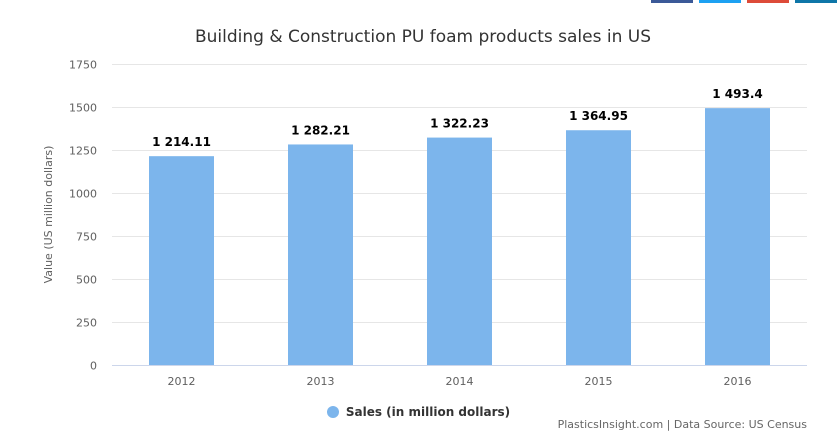 This screenshot has width=837, height=441. Describe the element at coordinates (672, 1) in the screenshot. I see `share-facebook-edge` at that location.